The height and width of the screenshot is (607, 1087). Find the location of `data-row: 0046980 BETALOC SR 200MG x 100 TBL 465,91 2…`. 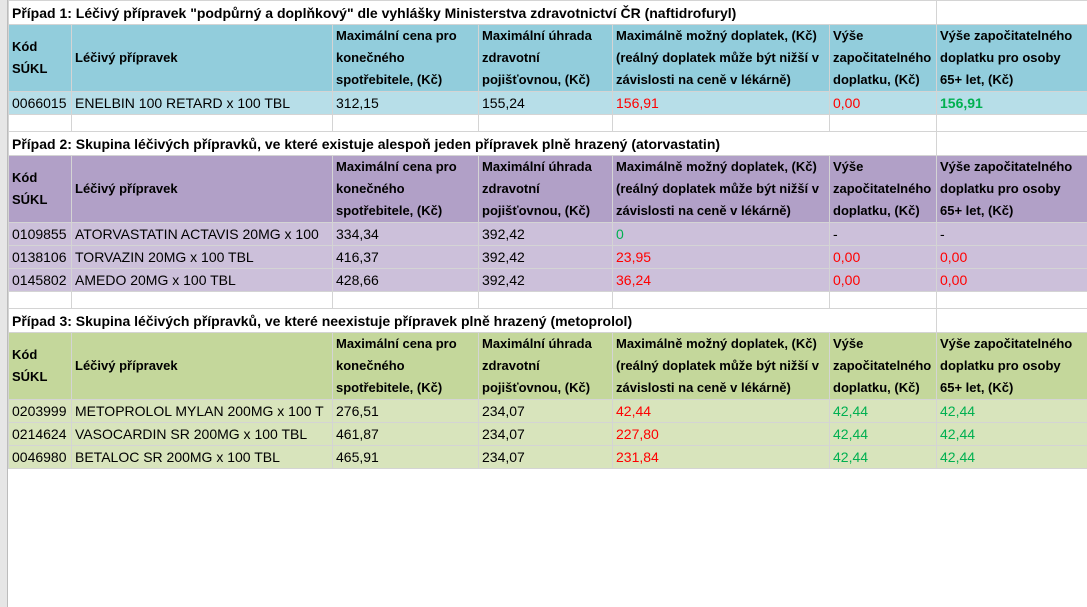

data-row: 0046980 BETALOC SR 200MG x 100 TBL 465,91 2… is located at coordinates (547, 457).